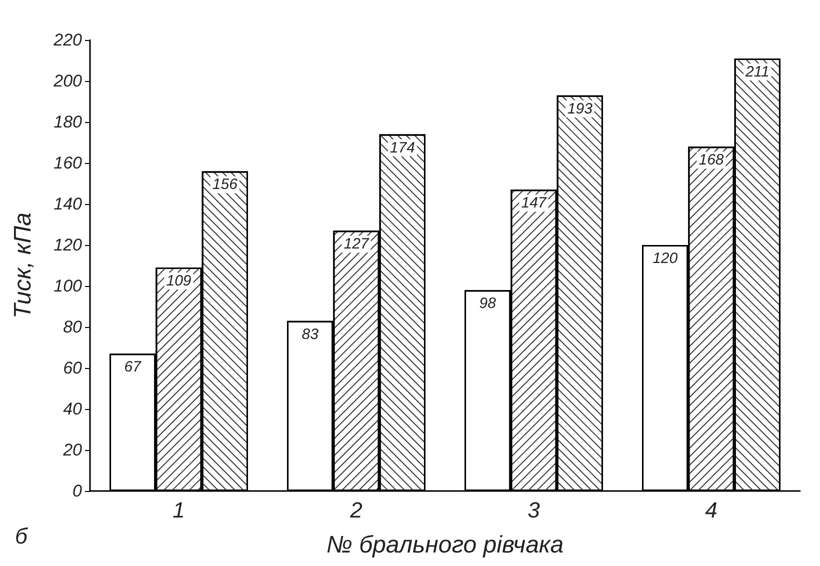 This screenshot has height=566, width=820. What do you see at coordinates (68, 122) in the screenshot?
I see `y-tick-label: 180` at bounding box center [68, 122].